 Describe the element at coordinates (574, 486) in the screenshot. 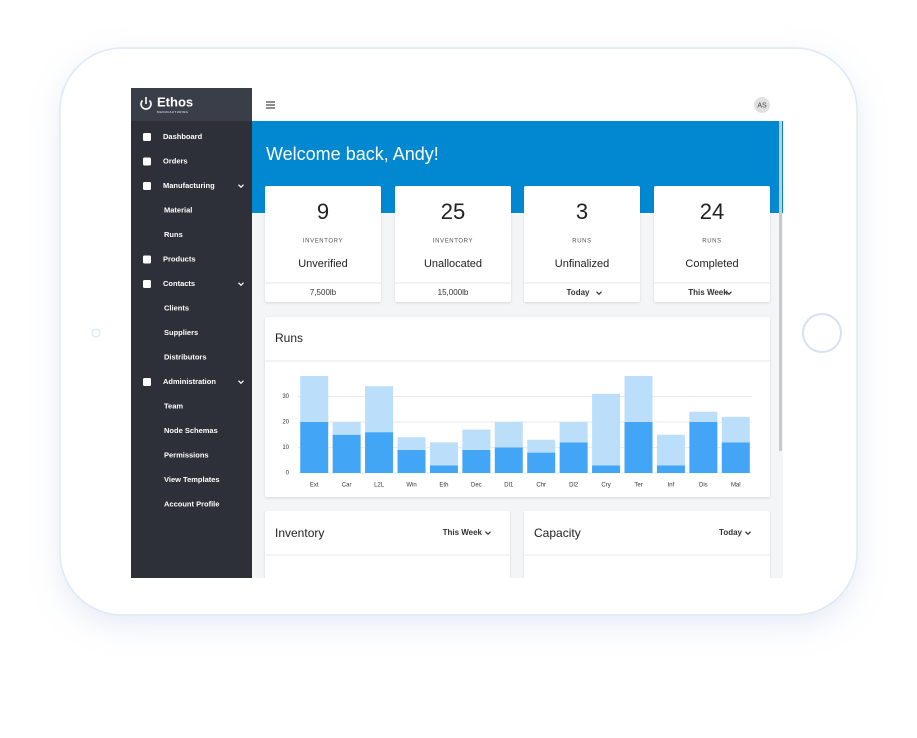

I see `x-tick-label: Dl2` at that location.